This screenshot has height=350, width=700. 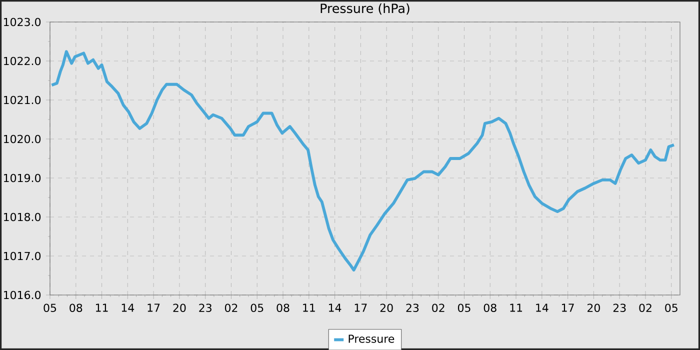 I want to click on y-tick-label: 1023.0, so click(x=22, y=22).